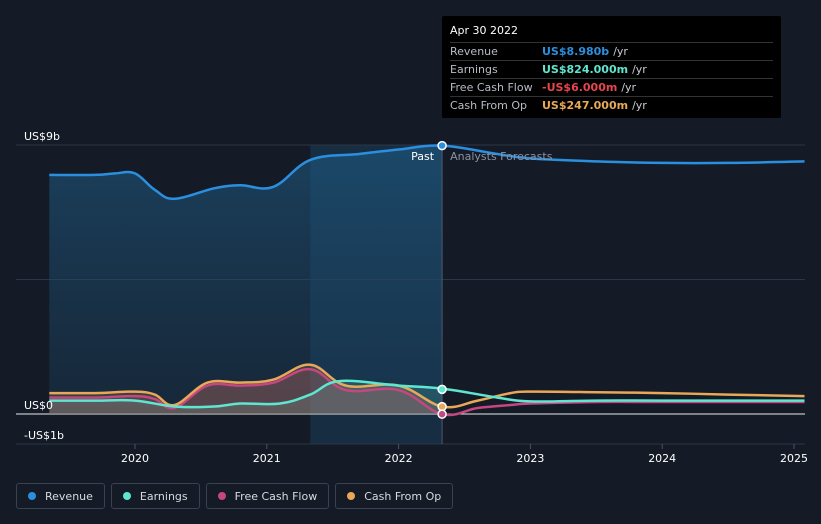 This screenshot has height=524, width=821. I want to click on x-tick-label: 2024, so click(662, 458).